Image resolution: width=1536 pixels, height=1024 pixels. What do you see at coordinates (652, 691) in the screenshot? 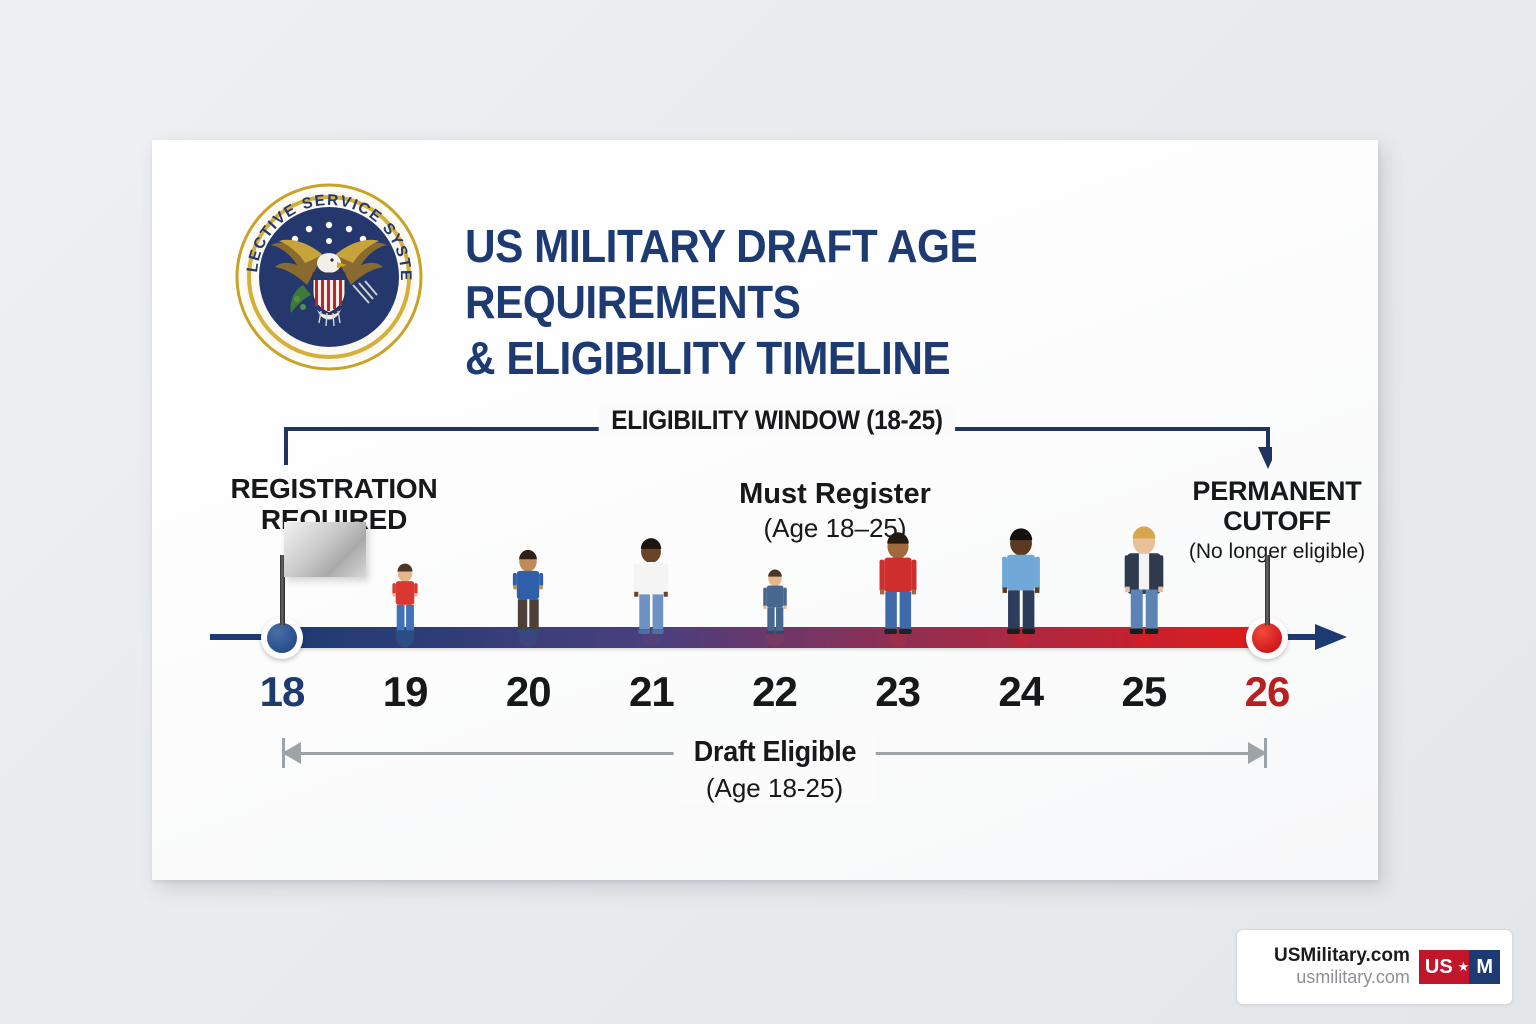
I see `age-label-21: 21` at bounding box center [652, 691].